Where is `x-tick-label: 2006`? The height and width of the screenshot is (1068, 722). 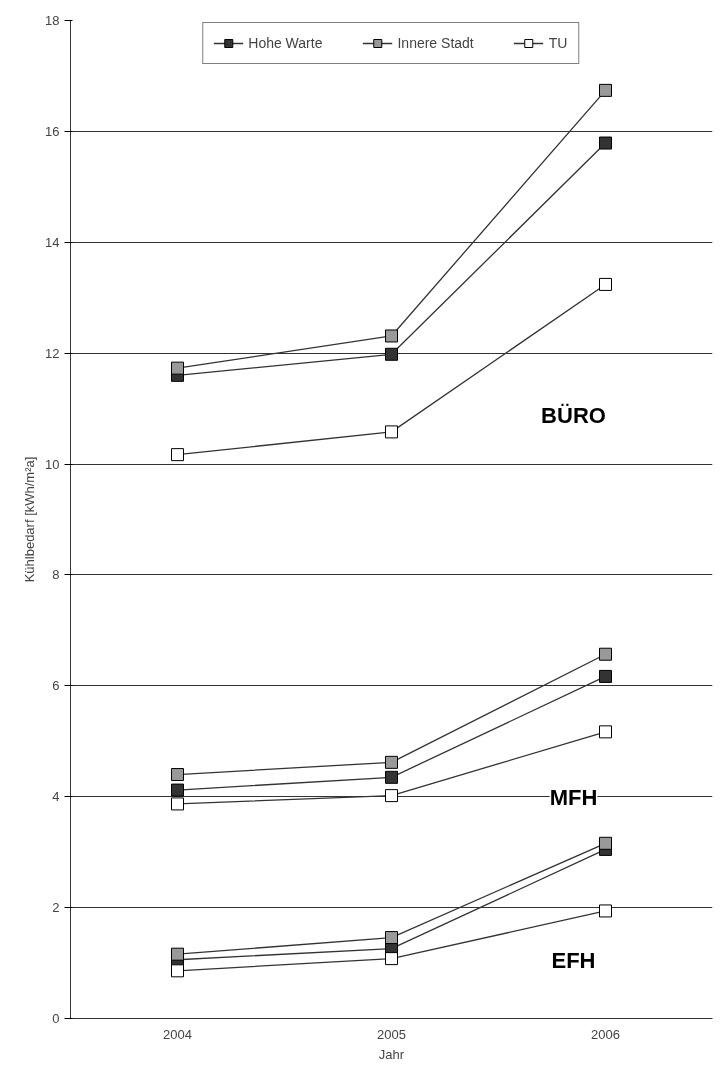
x-tick-label: 2006 is located at coordinates (605, 1034).